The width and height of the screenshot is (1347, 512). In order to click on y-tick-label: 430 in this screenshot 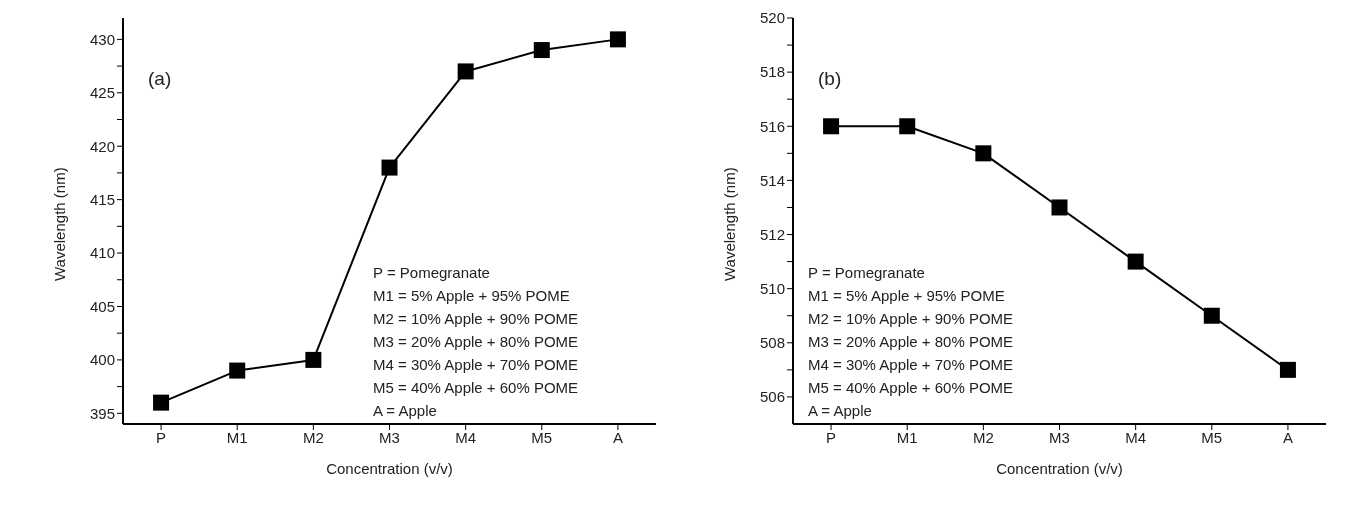, I will do `click(102, 39)`.